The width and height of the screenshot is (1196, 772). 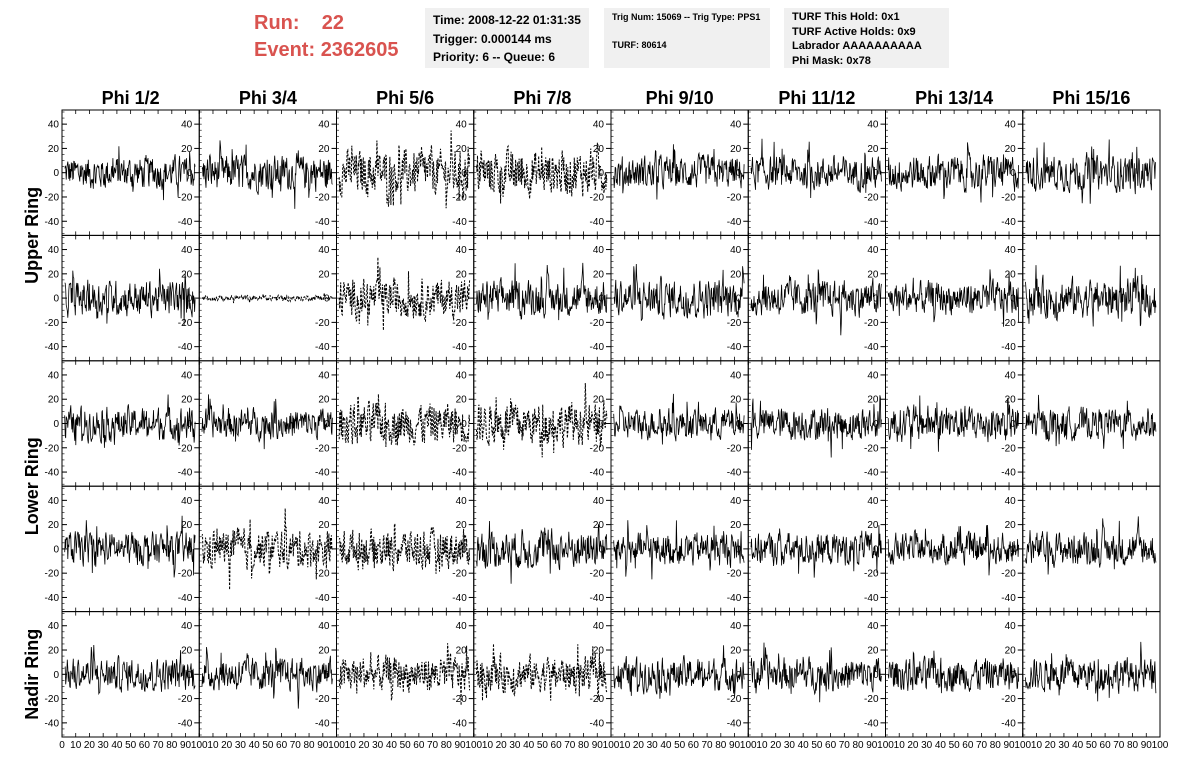 What do you see at coordinates (686, 17) in the screenshot?
I see `trig-num-text: Trig Num: 15069 -- Trig Type: PPS1` at bounding box center [686, 17].